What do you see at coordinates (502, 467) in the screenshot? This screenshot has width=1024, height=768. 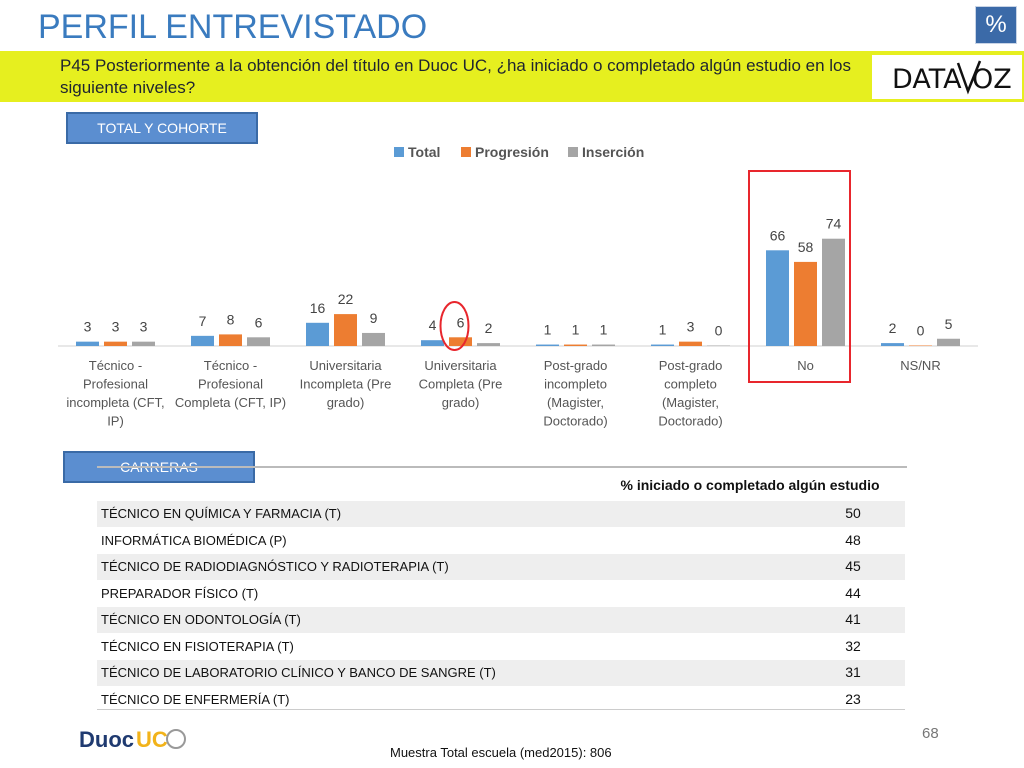 I see `table-top-rule` at bounding box center [502, 467].